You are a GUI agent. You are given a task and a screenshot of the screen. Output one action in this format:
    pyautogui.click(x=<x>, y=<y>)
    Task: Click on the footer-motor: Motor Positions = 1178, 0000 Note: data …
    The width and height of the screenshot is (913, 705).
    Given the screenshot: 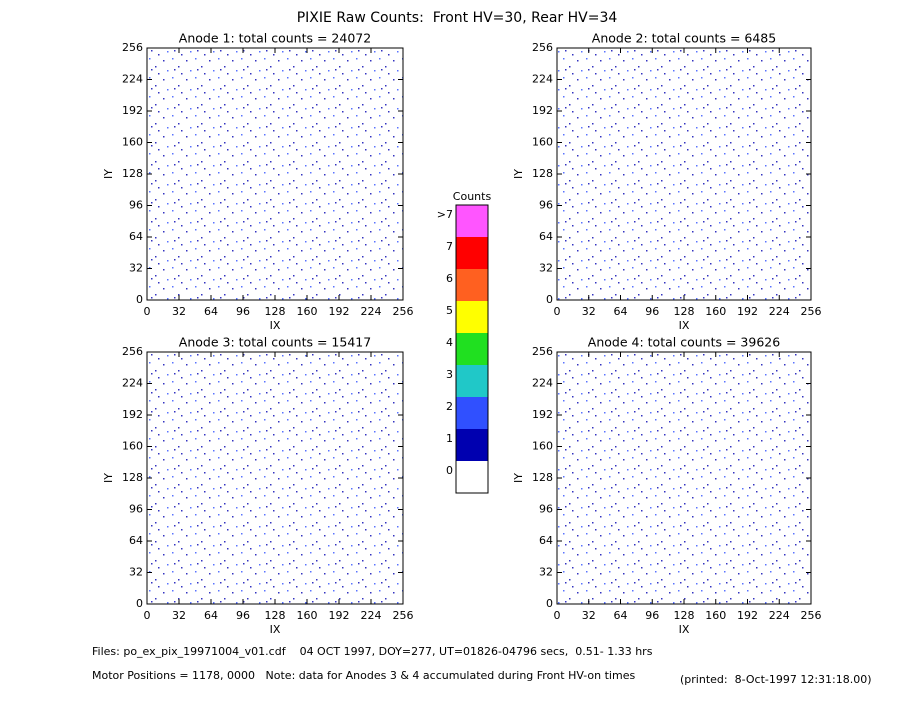 What is the action you would take?
    pyautogui.click(x=363, y=675)
    